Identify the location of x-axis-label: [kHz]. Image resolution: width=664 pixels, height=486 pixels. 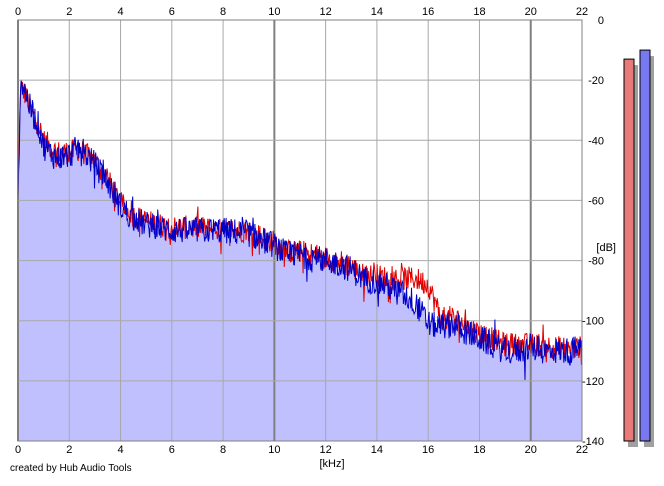
(331, 464).